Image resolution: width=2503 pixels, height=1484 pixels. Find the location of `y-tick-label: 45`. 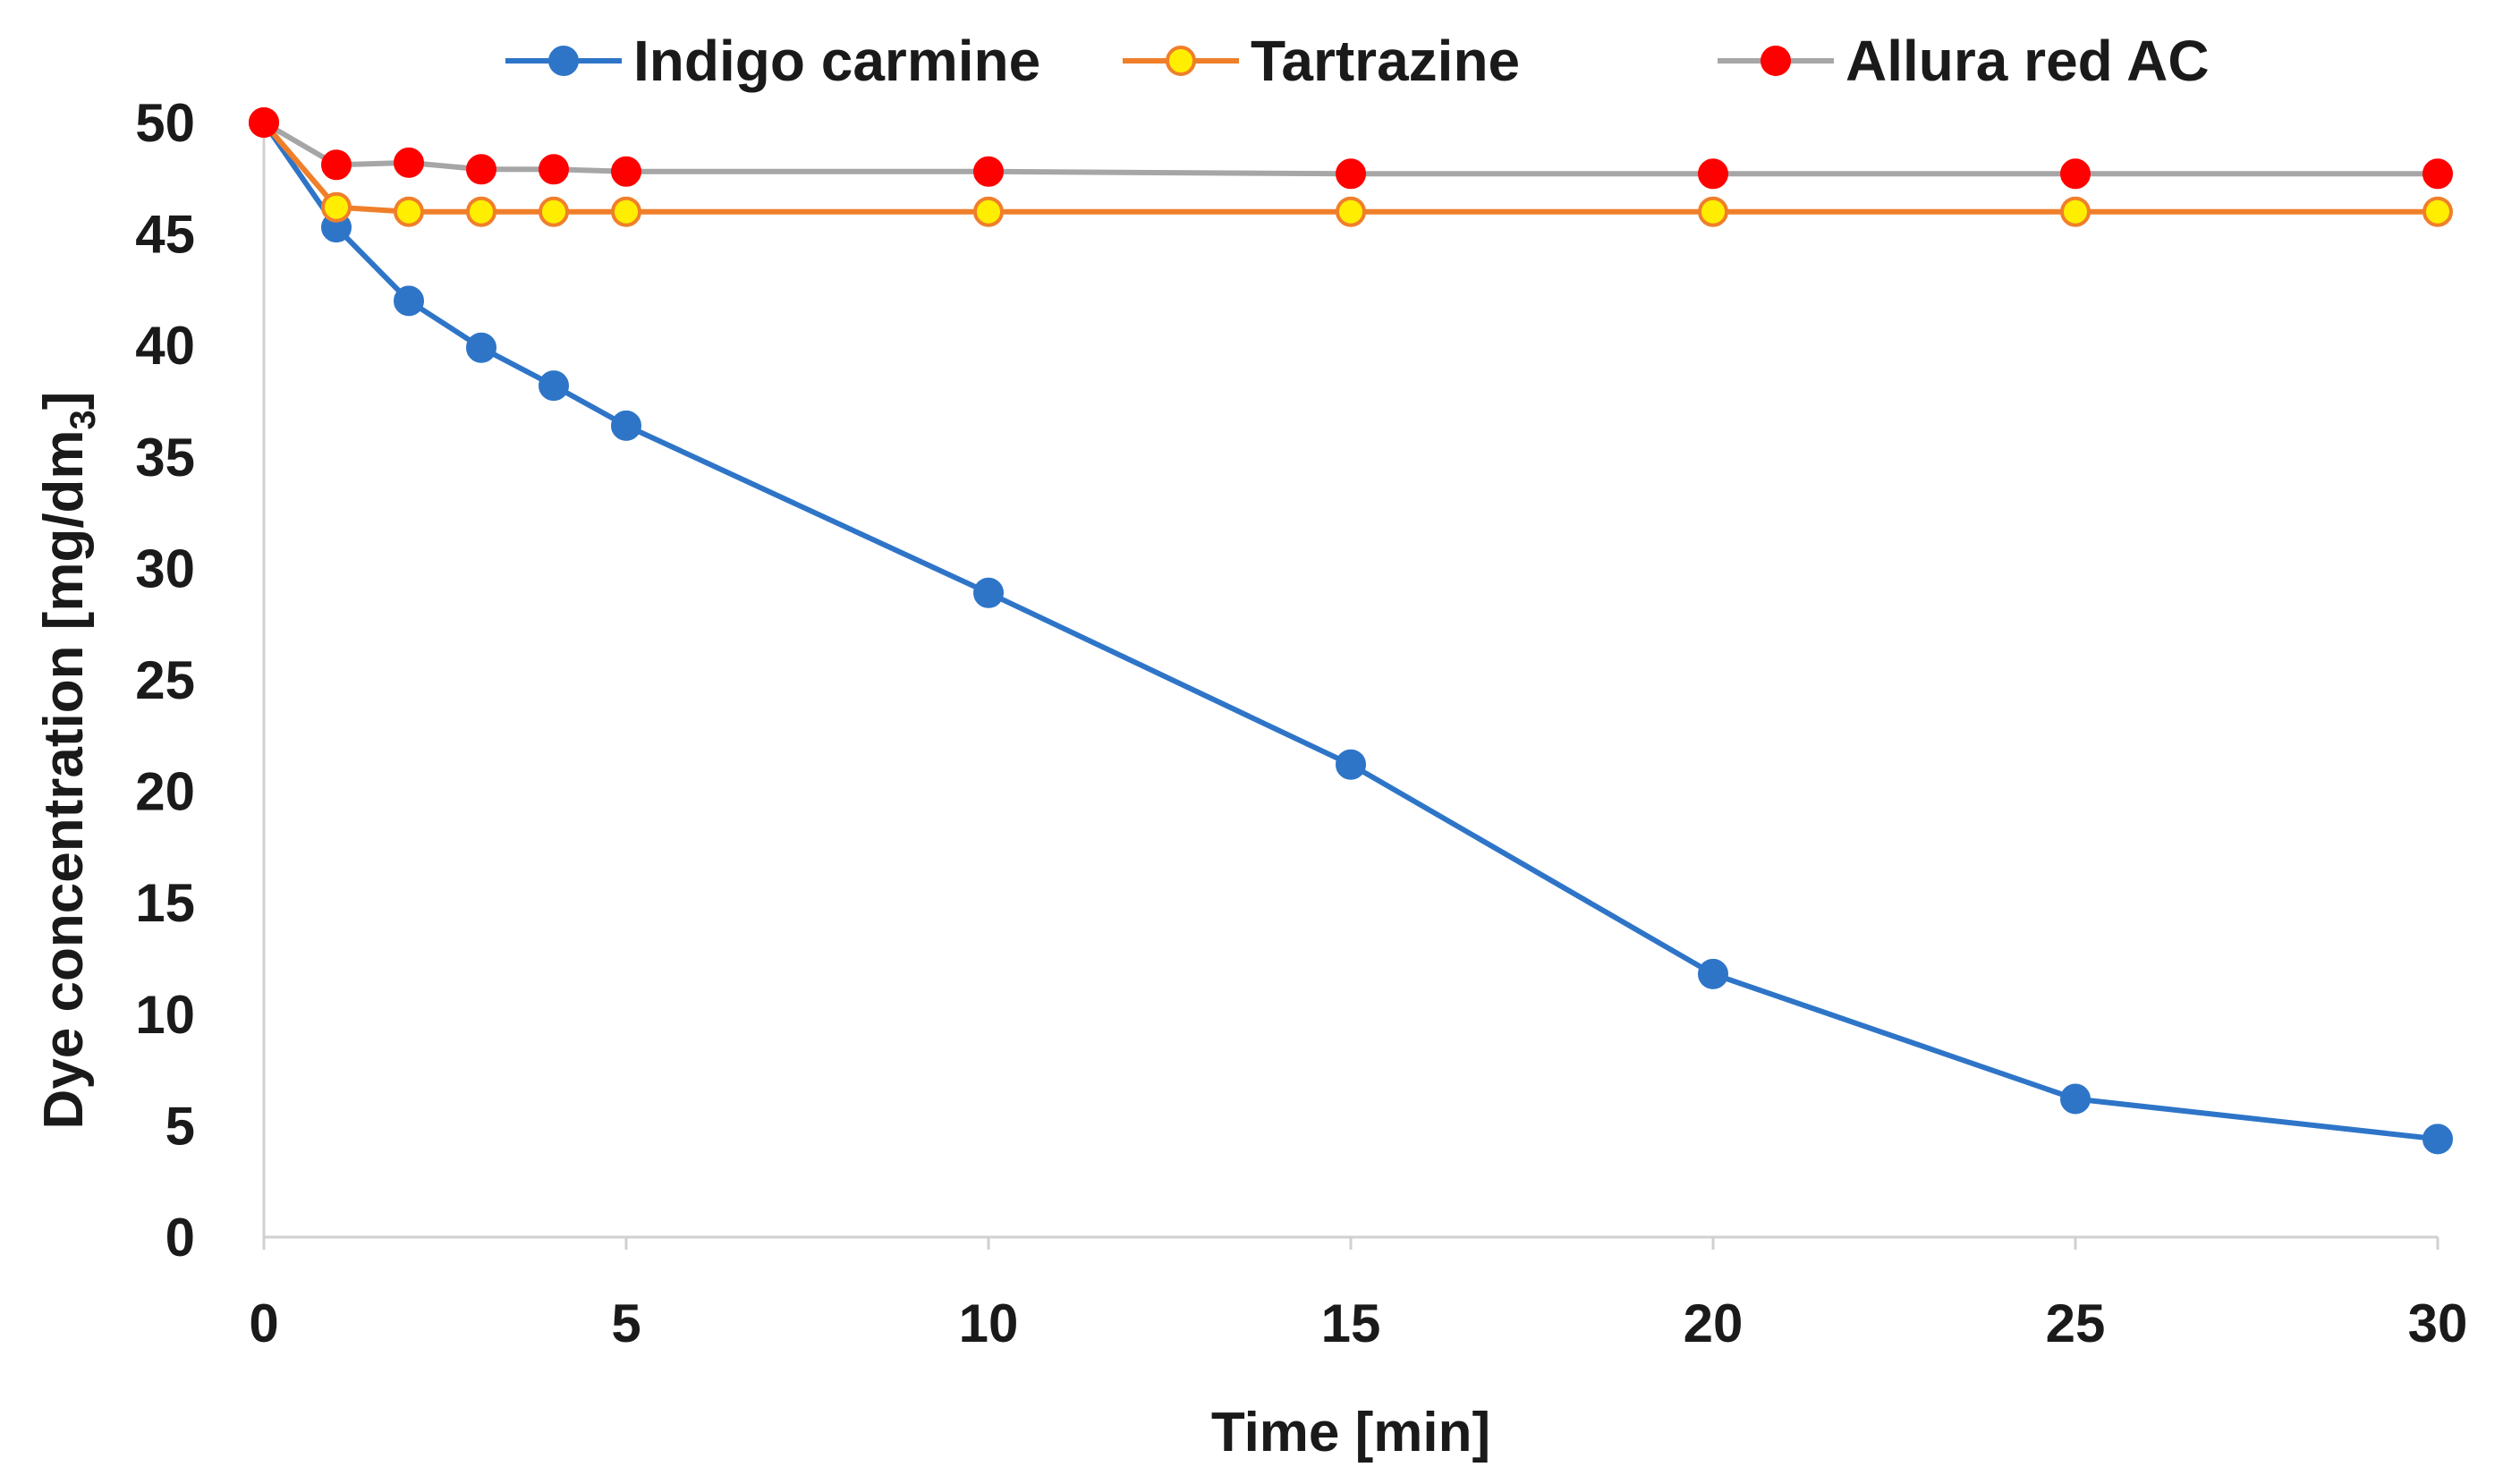

y-tick-label: 45 is located at coordinates (165, 235).